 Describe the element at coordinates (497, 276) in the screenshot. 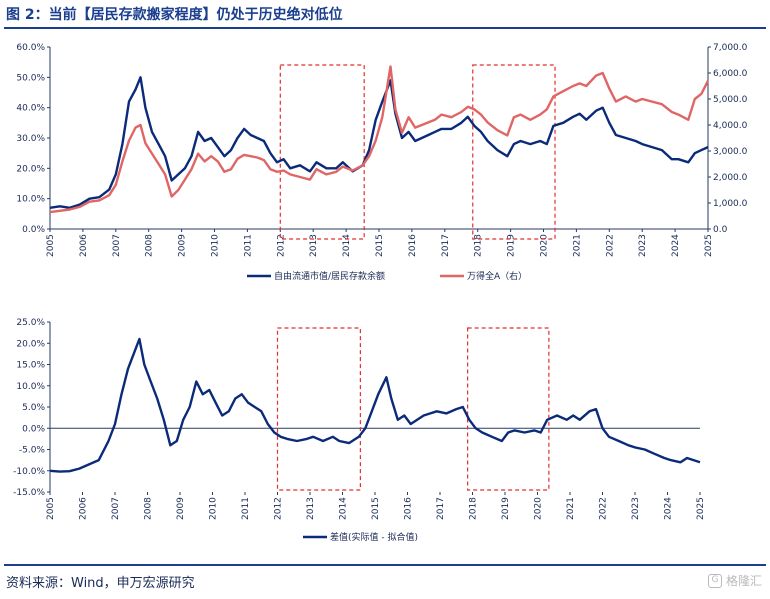

I see `legend-label: 万得全A（右）` at that location.